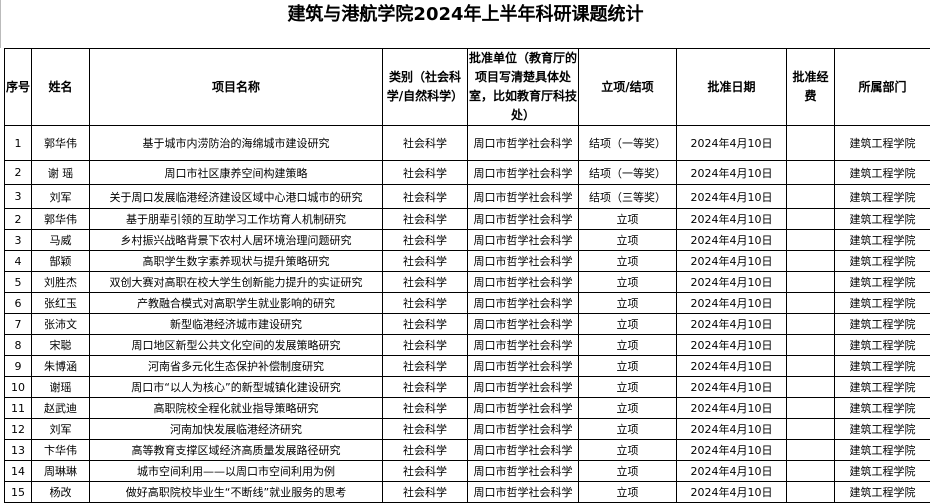 This screenshot has height=503, width=930. I want to click on cell-name: 谢瑶, so click(61, 387).